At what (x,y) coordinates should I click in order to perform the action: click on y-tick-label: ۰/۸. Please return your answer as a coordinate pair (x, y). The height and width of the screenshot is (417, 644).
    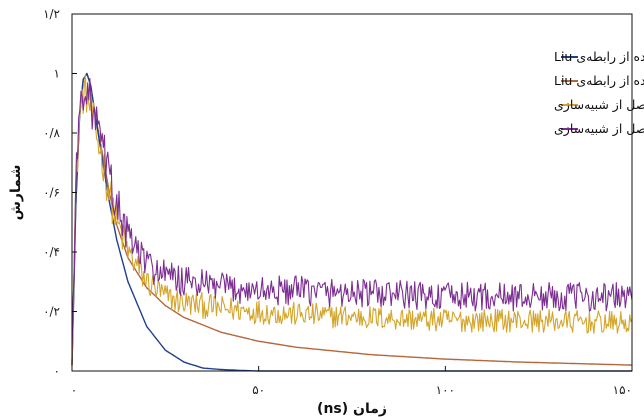
    Looking at the image, I should click on (51, 133).